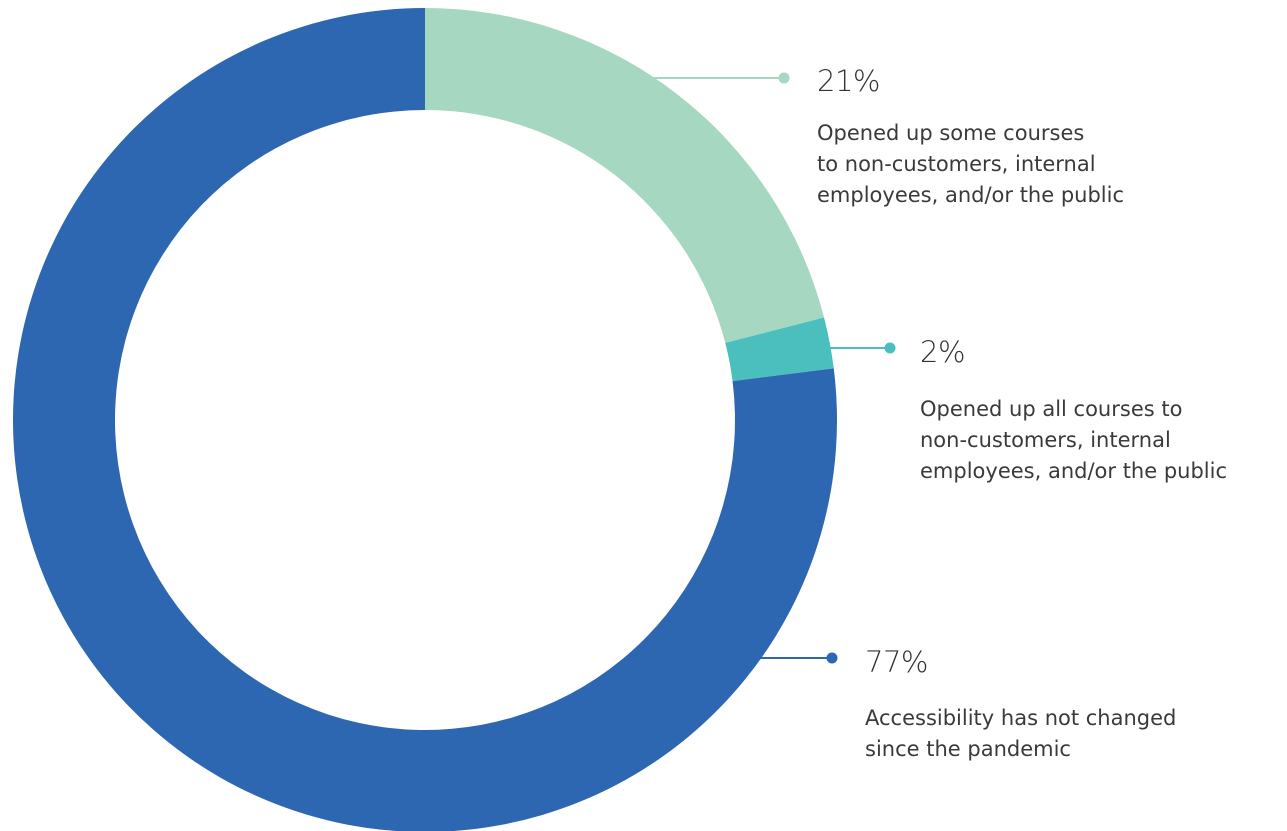  Describe the element at coordinates (779, 349) in the screenshot. I see `donut-slice-all-courses` at that location.